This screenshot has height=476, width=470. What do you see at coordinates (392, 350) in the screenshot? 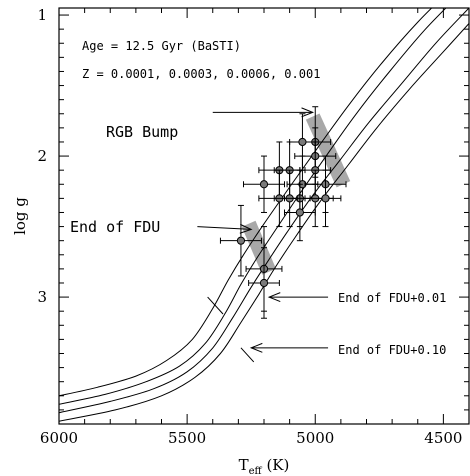
I see `annotation-end-of-fdu-010: End of FDU+0.10` at bounding box center [392, 350].